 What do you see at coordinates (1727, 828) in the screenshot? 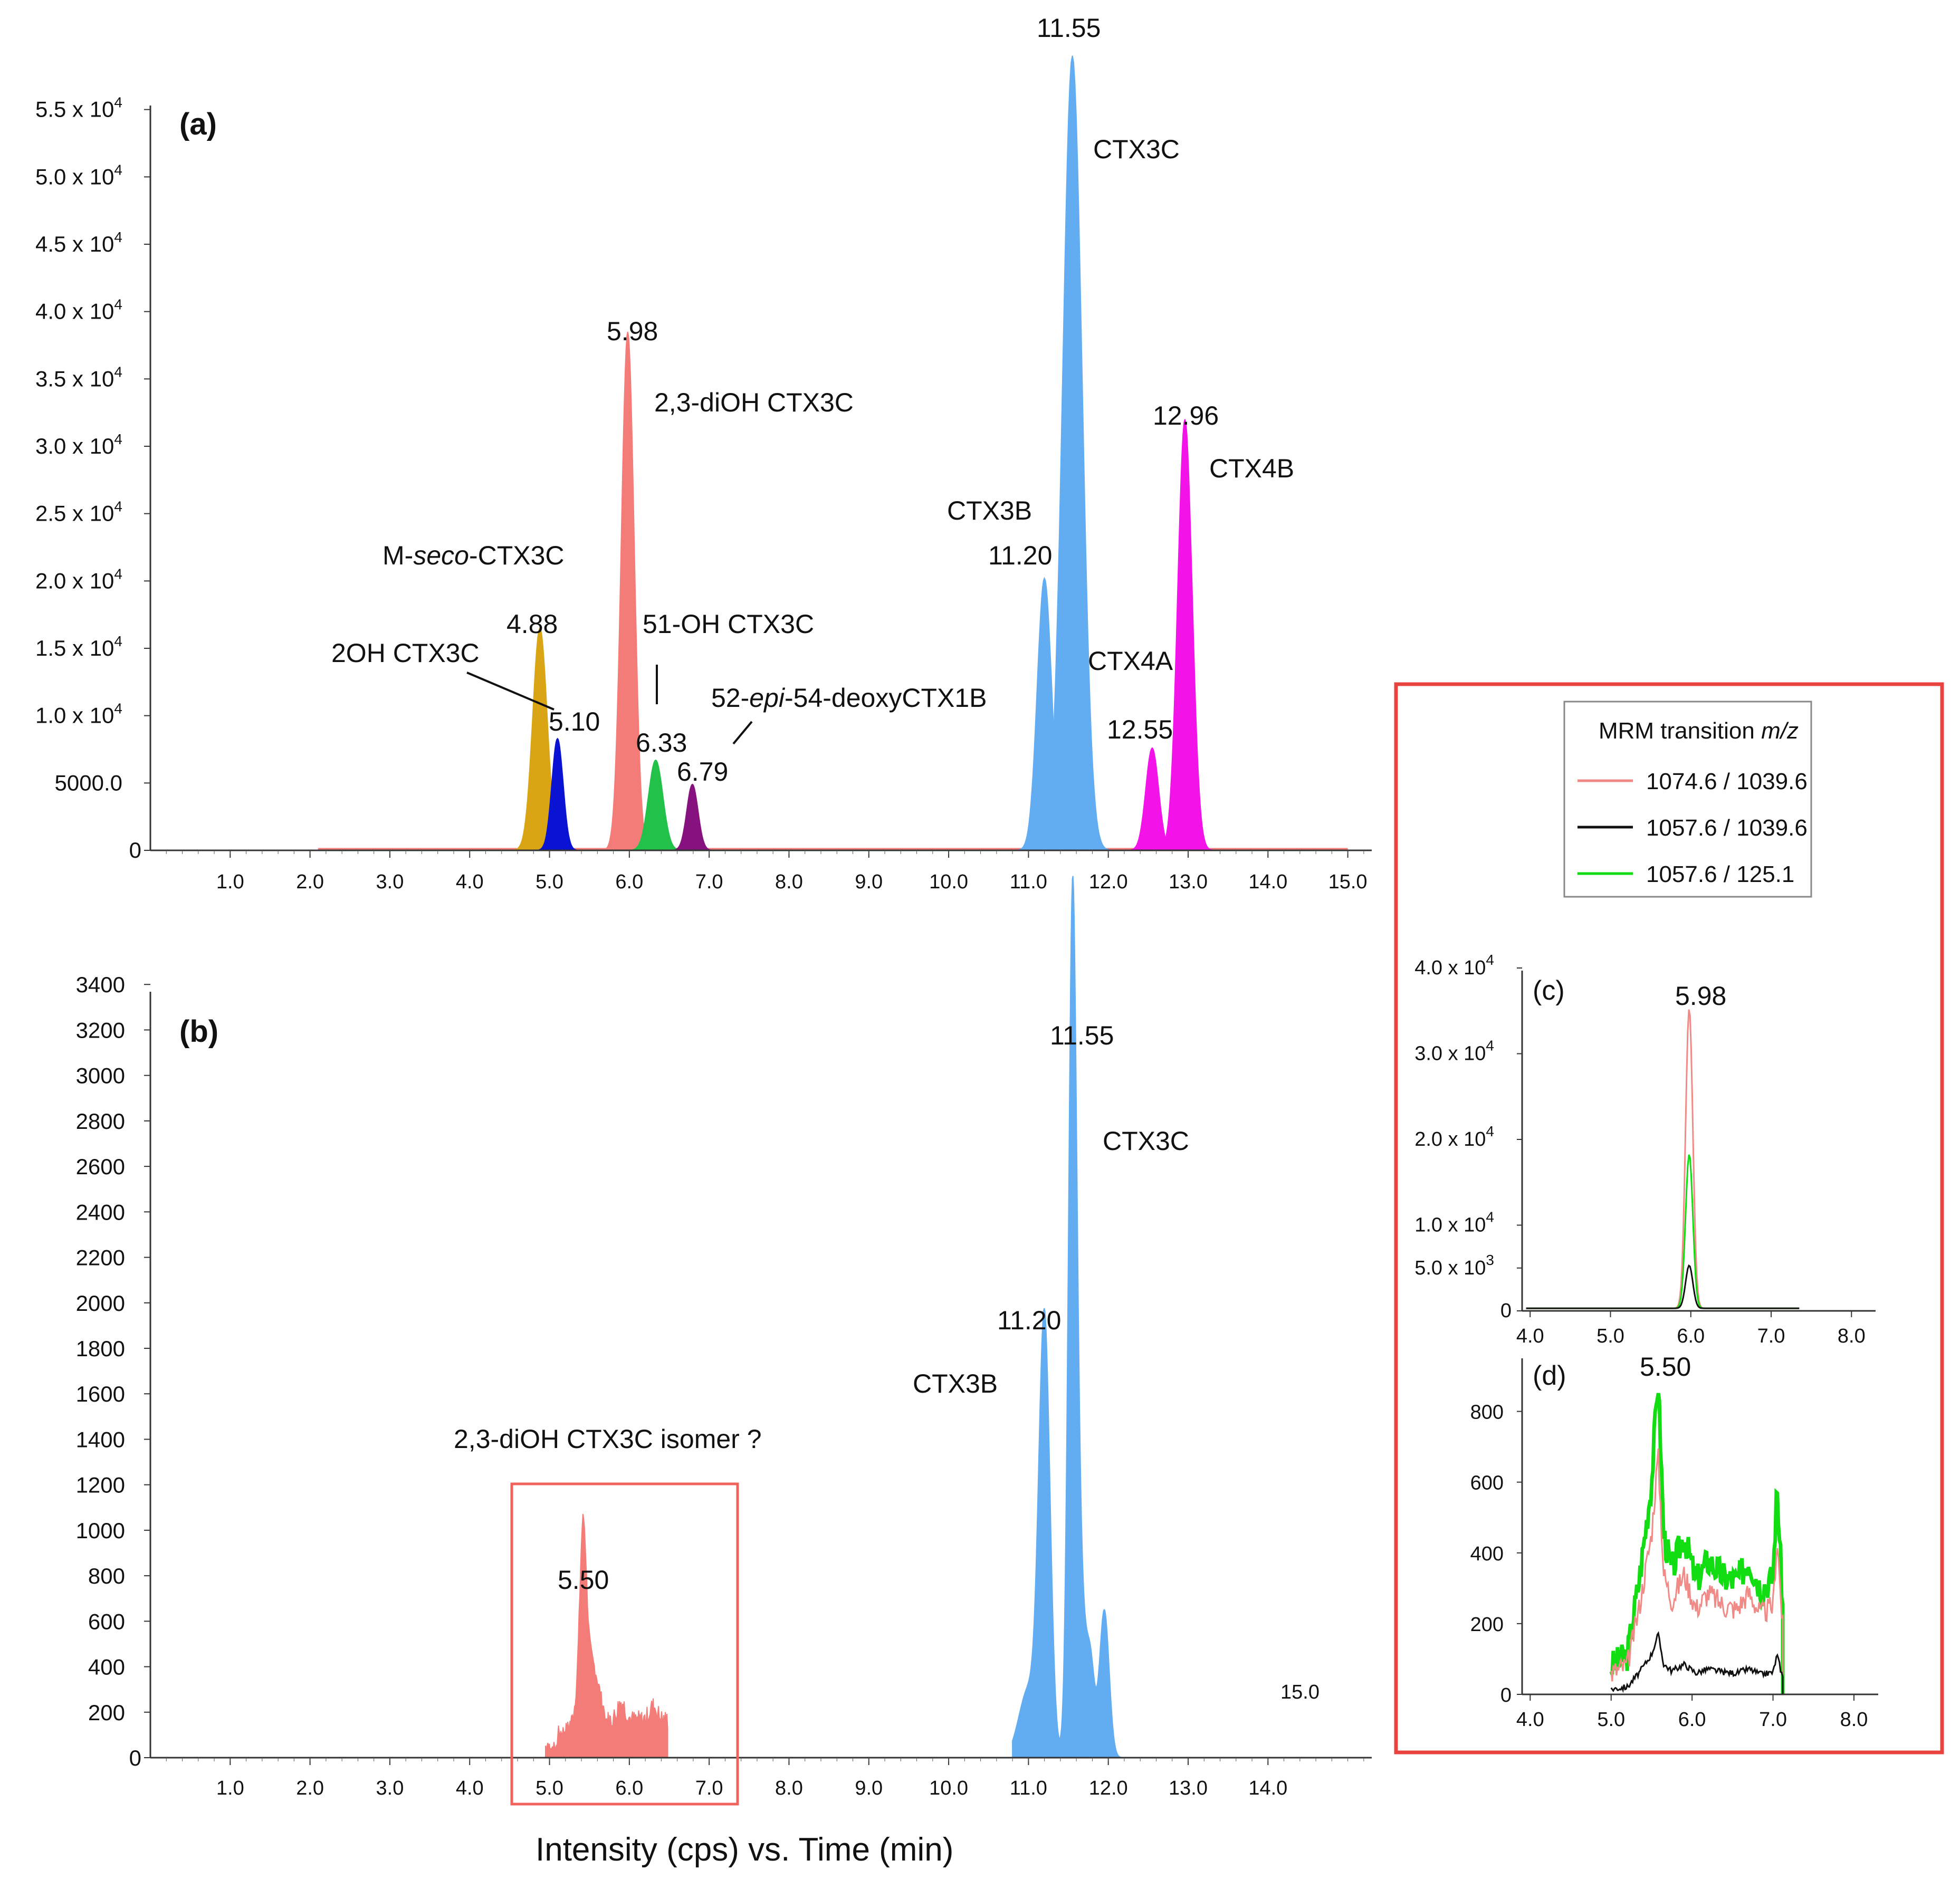
I see `legend-item-label: 1057.6 / 1039.6` at bounding box center [1727, 828].